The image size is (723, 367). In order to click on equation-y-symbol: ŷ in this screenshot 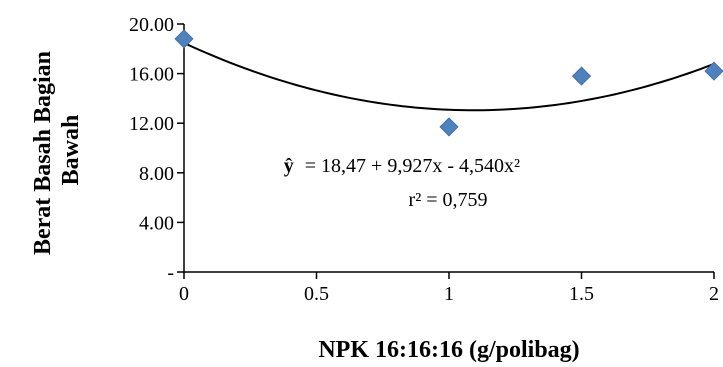, I will do `click(289, 166)`.